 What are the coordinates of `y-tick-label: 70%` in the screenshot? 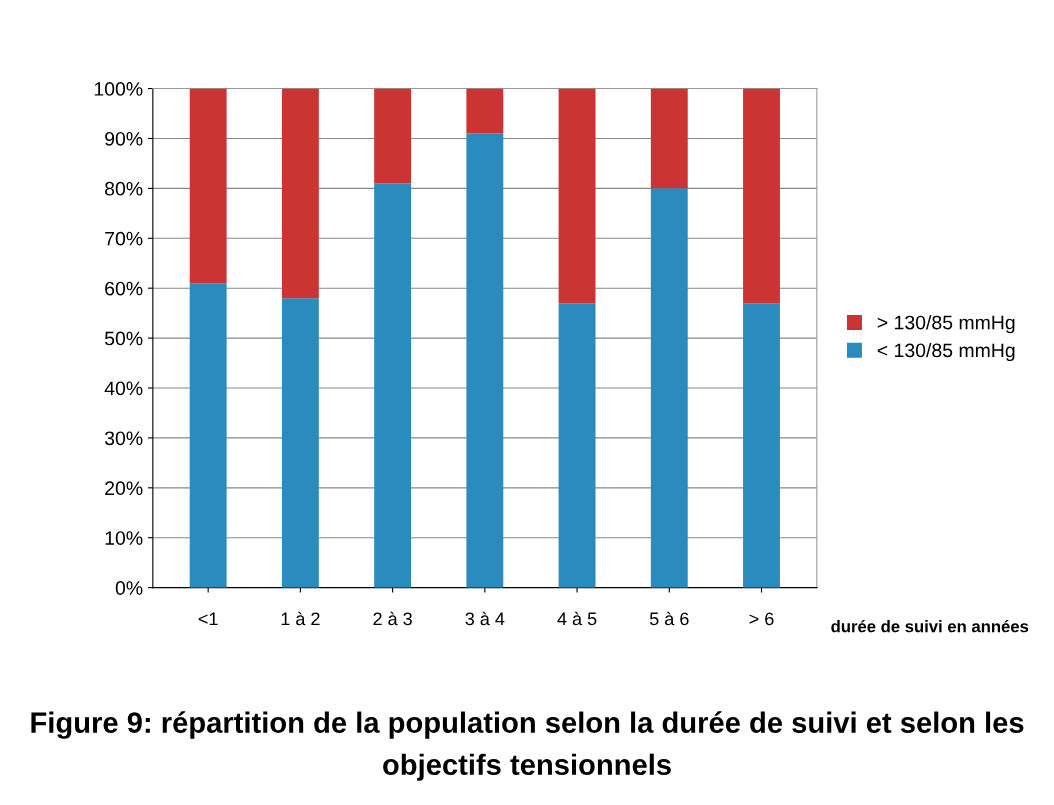 It's located at (124, 238).